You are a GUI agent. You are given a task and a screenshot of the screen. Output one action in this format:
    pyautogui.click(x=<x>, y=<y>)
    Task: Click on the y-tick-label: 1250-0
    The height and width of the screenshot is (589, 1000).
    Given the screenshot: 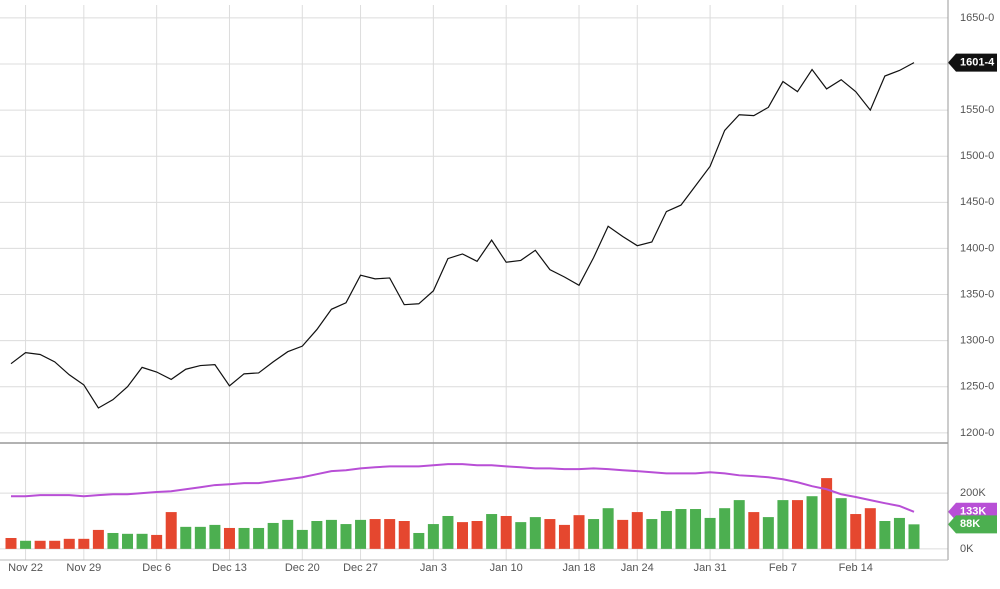 What is the action you would take?
    pyautogui.click(x=977, y=387)
    